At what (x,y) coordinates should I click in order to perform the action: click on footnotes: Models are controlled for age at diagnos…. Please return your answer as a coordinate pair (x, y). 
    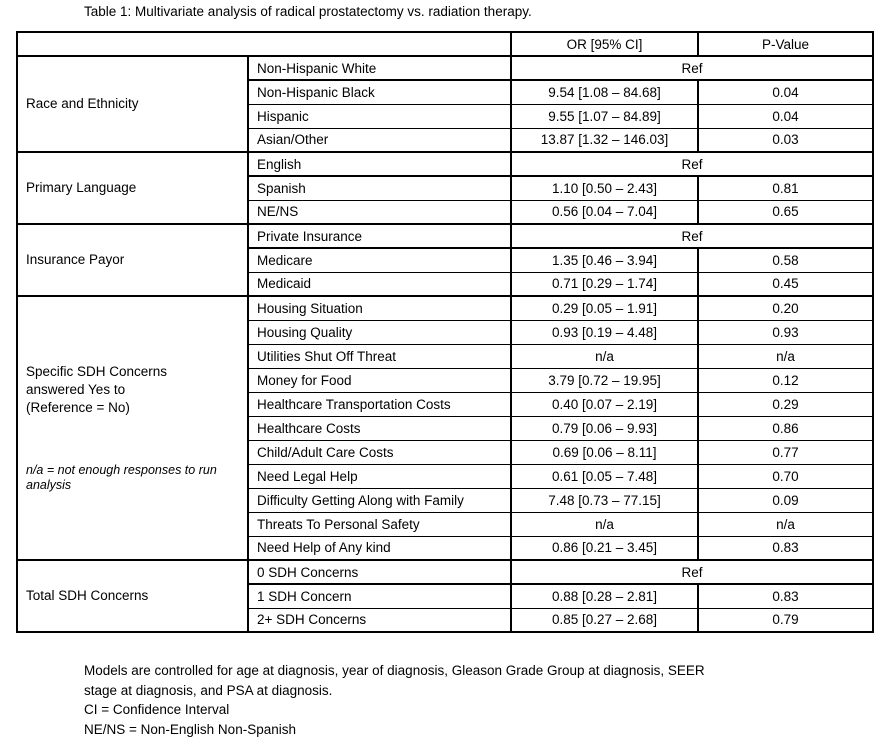
    Looking at the image, I should click on (394, 700).